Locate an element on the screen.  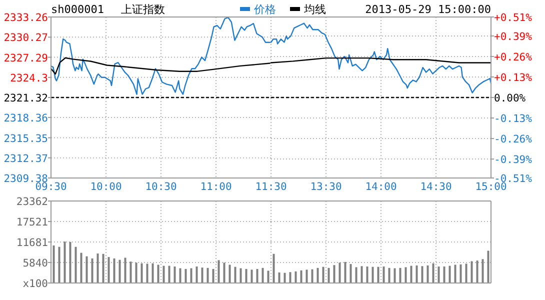
x-tick-label: 09:30 is located at coordinates (51, 187).